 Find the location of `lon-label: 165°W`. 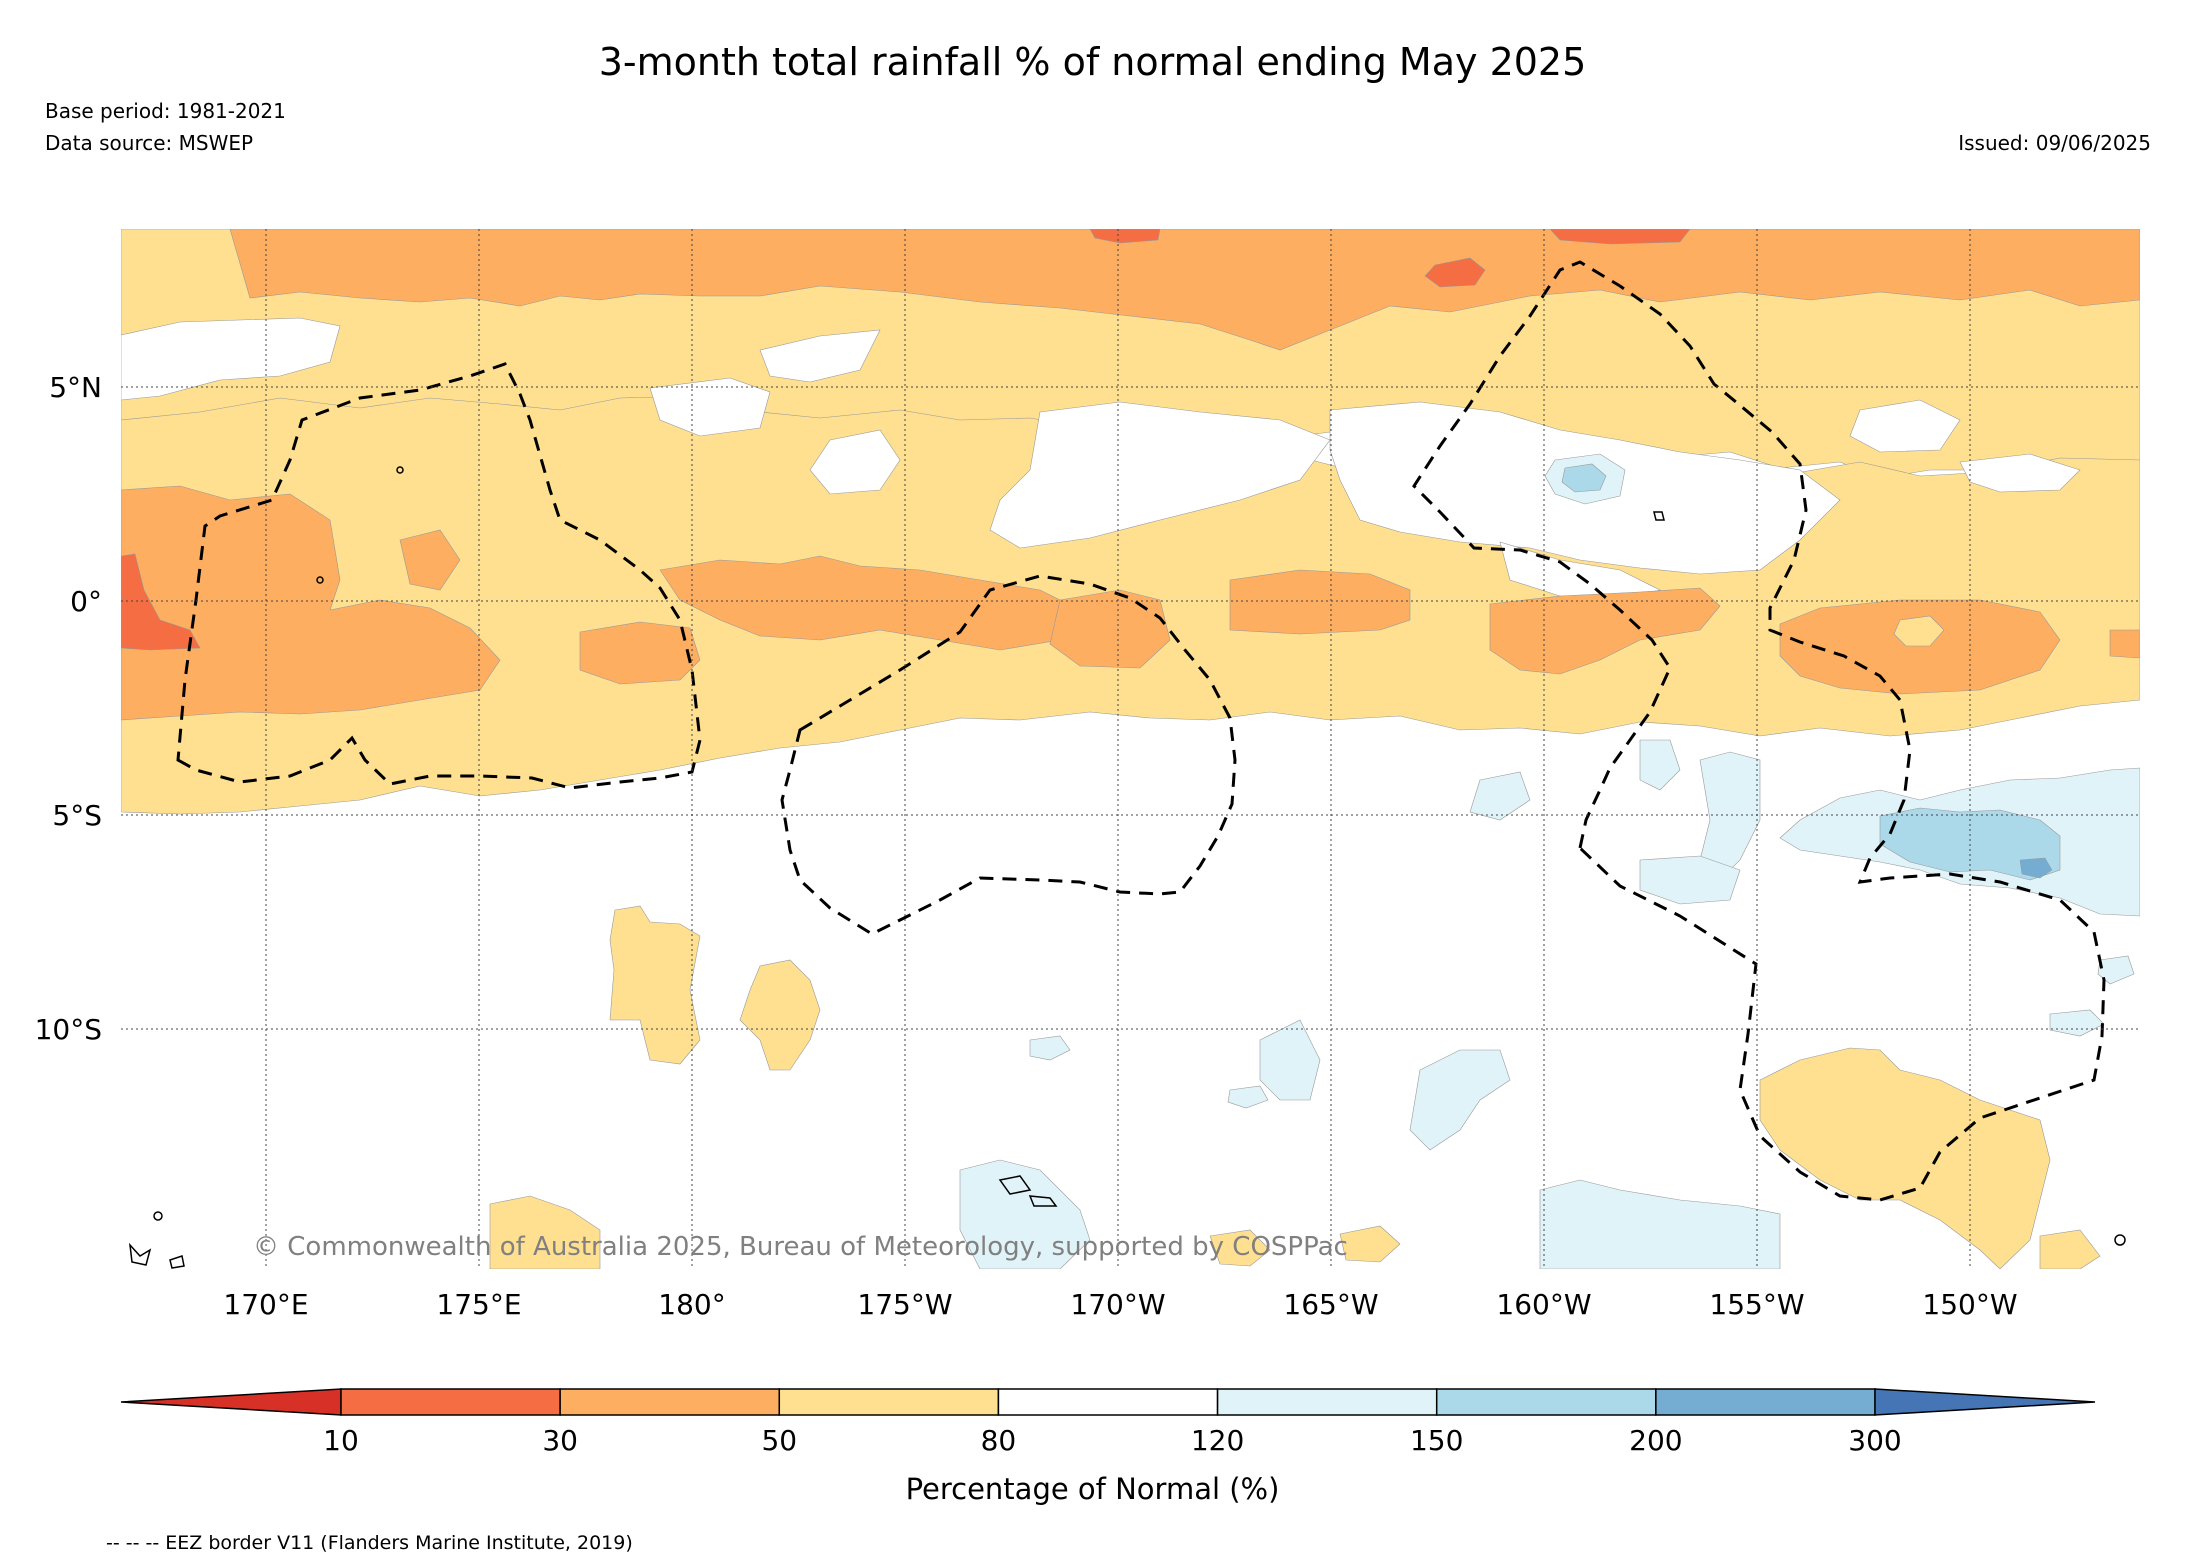

lon-label: 165°W is located at coordinates (1330, 1304).